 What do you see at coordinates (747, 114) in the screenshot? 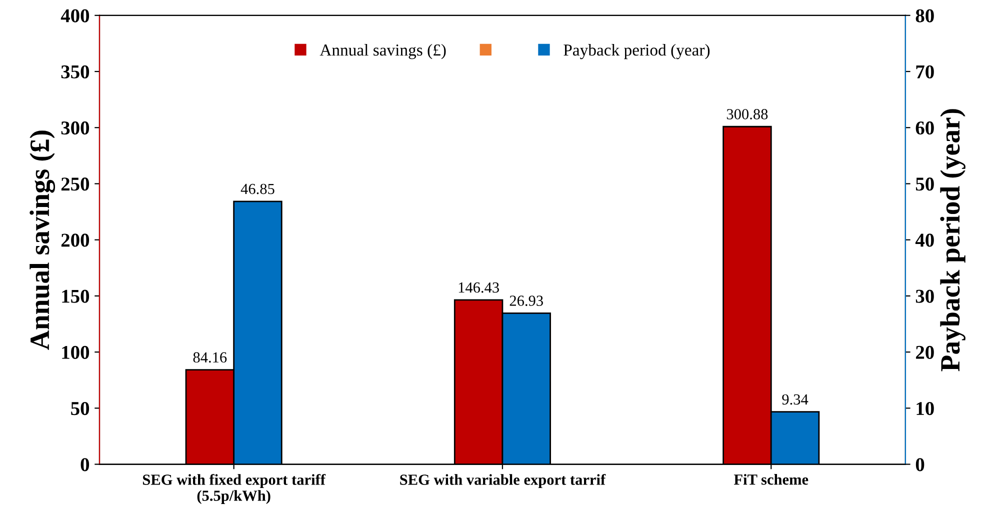
I see `data-label: 300.88` at bounding box center [747, 114].